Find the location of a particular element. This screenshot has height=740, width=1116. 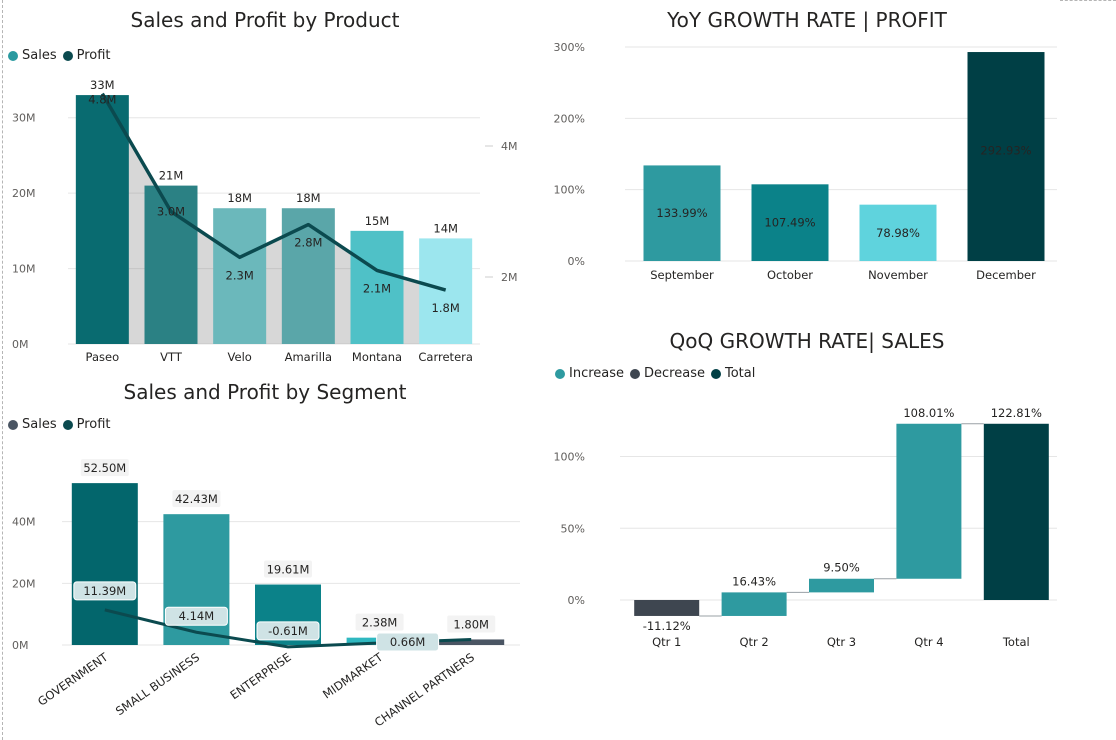

x-category-label: MIDMARKET is located at coordinates (353, 675).